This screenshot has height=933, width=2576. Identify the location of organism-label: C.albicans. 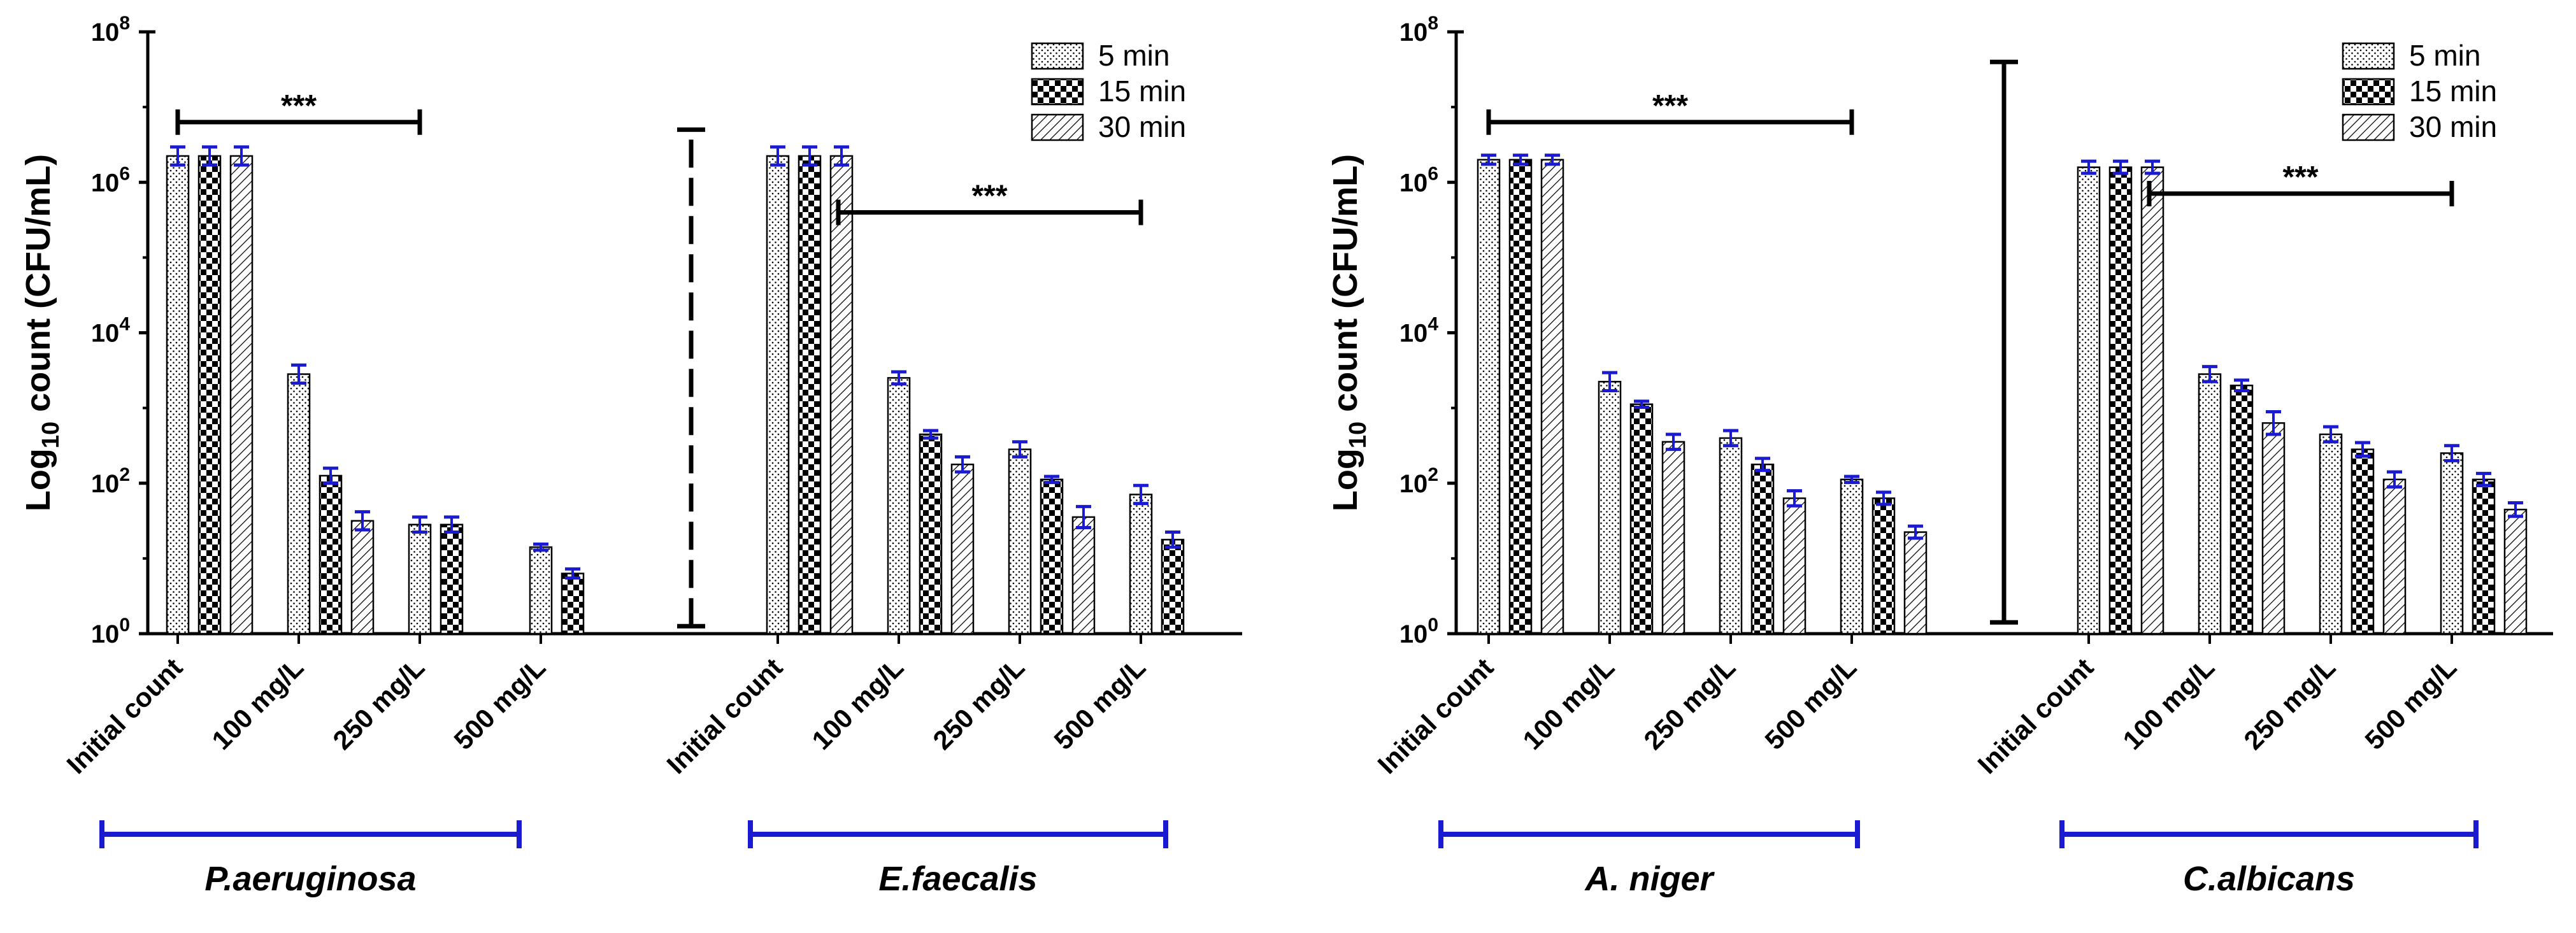
(2269, 879).